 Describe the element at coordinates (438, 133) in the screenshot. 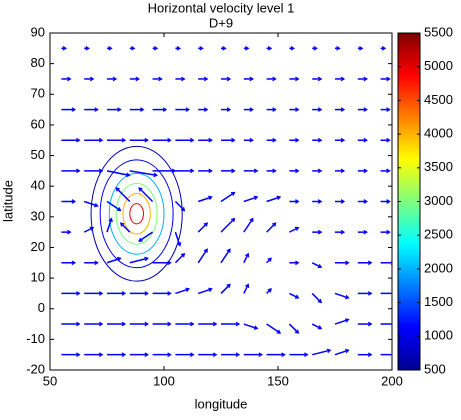

I see `colorbar-tick-label: 4000` at that location.